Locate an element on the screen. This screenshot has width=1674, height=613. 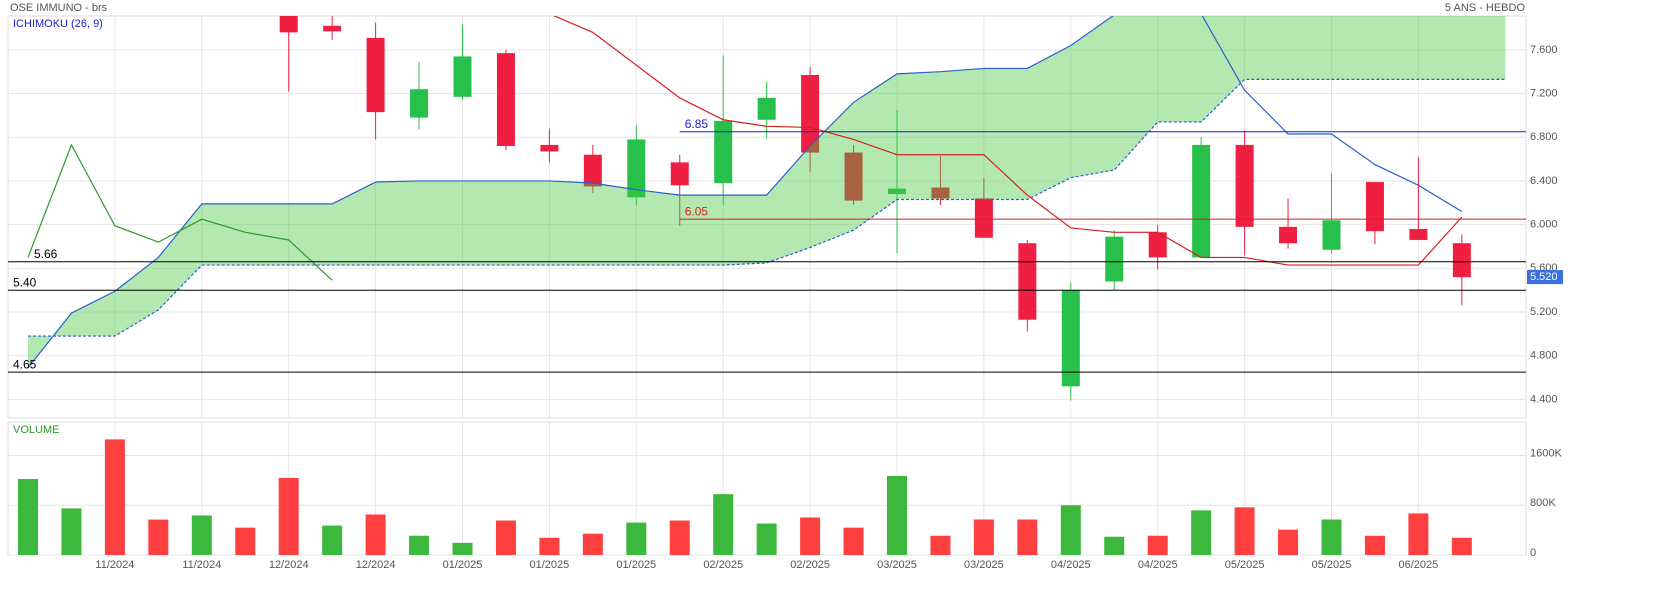
level-label: 6.05 is located at coordinates (697, 211).